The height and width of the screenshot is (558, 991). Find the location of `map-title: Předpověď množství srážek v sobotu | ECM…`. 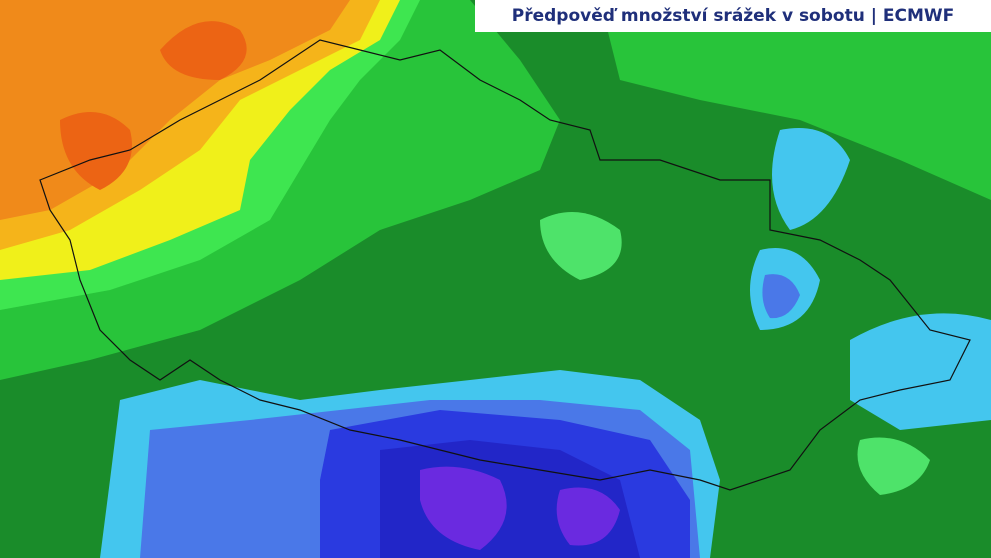

map-title: Předpověď množství srážek v sobotu | ECM… is located at coordinates (733, 16).